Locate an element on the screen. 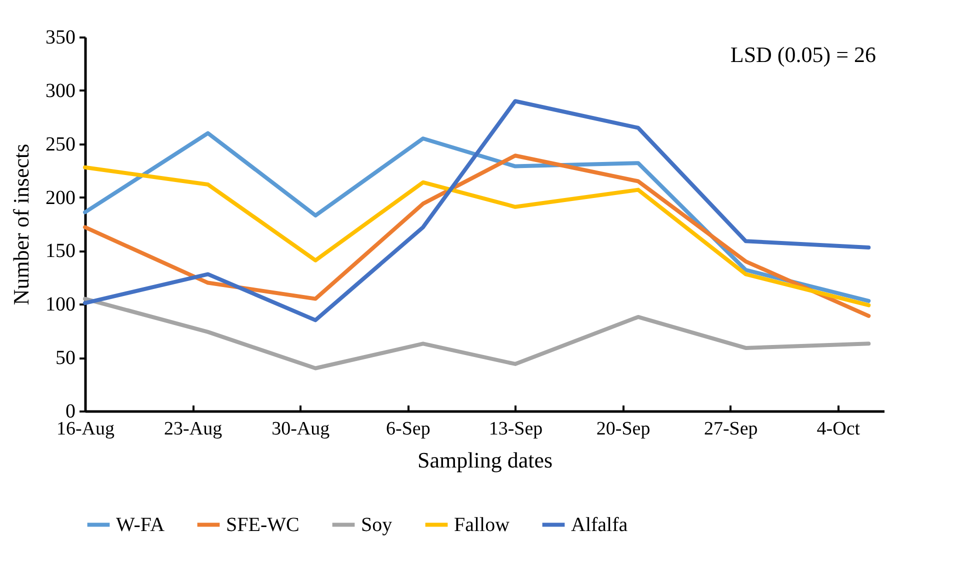  y-tick-label: 50 is located at coordinates (66, 358).